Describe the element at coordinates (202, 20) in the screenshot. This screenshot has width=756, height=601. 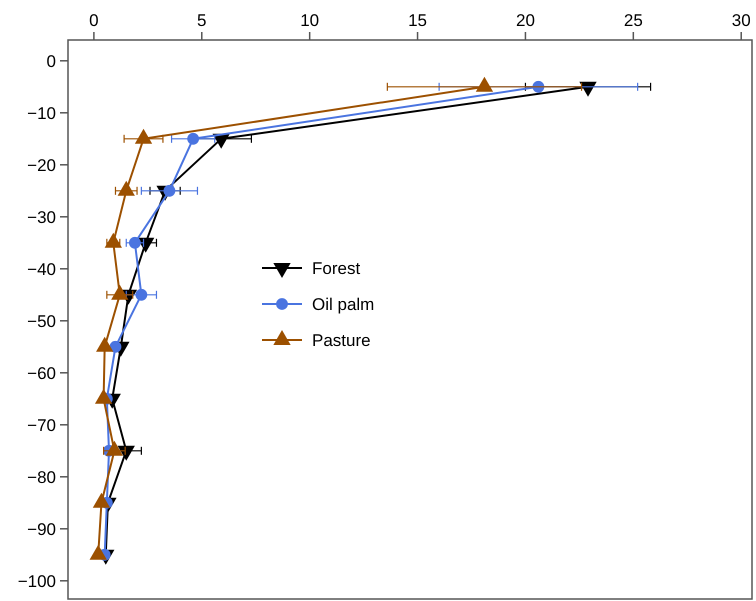
I see `x-tick-label: 5` at that location.